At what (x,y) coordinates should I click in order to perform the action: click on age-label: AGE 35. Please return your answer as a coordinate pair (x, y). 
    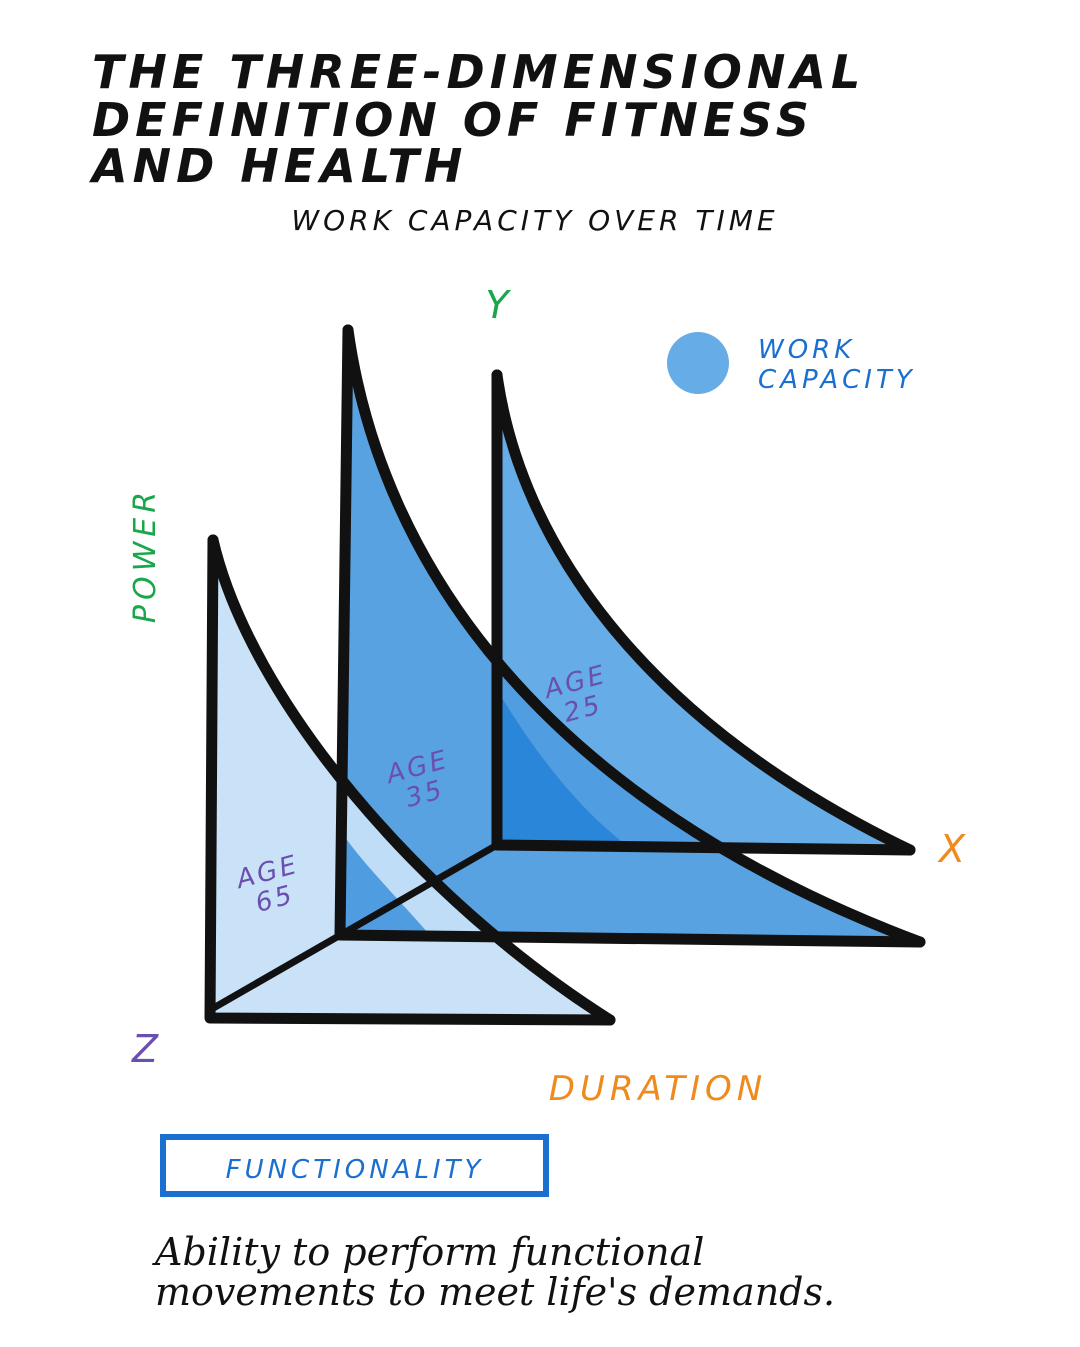
    Looking at the image, I should click on (417, 779).